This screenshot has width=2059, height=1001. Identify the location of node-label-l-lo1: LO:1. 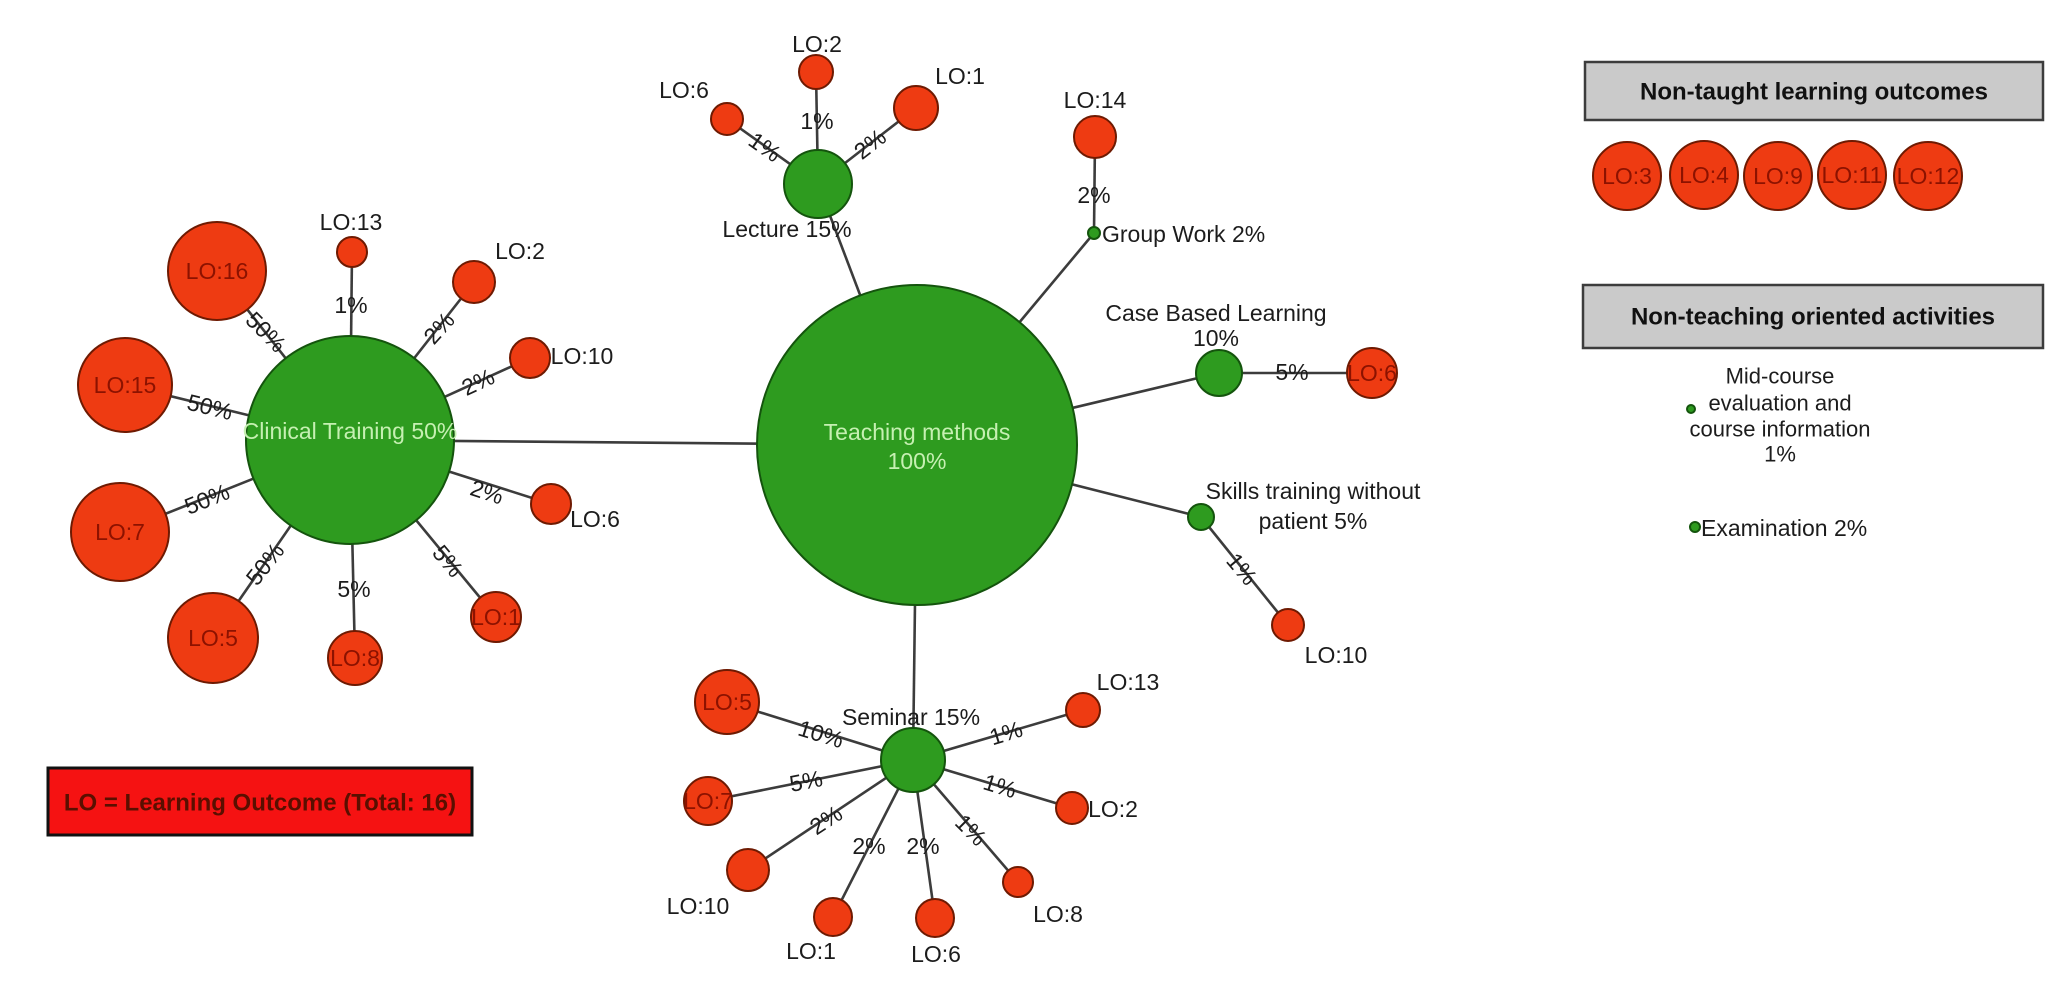
(960, 76).